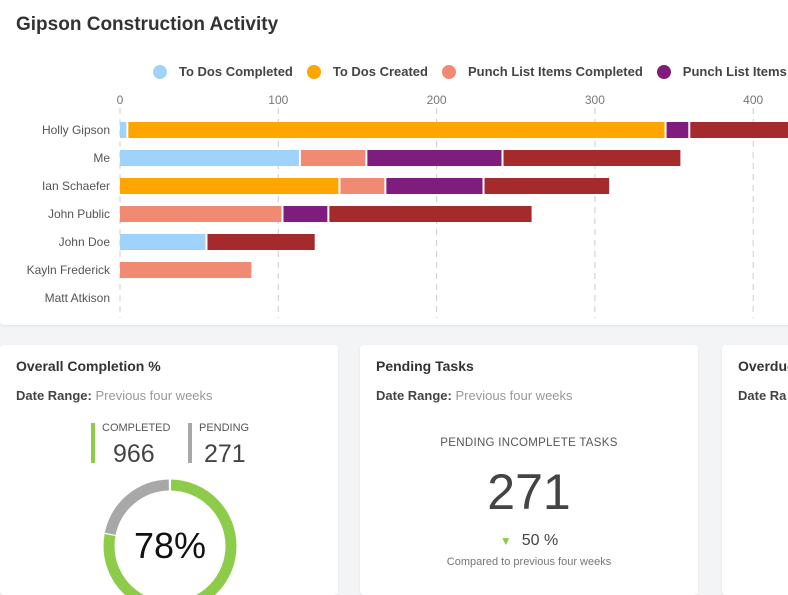 The width and height of the screenshot is (788, 595). I want to click on date-range-label: Date Ra, so click(762, 395).